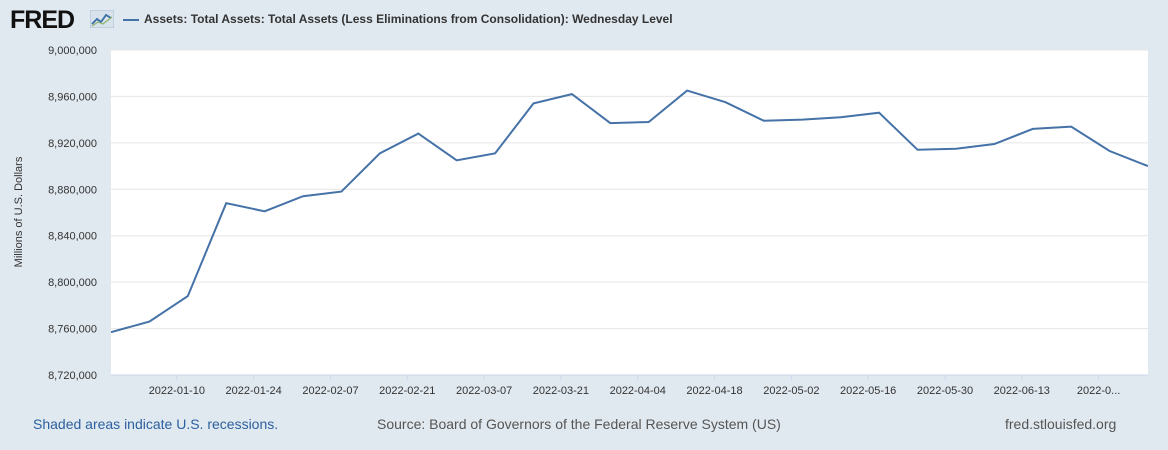 This screenshot has height=450, width=1168. What do you see at coordinates (254, 391) in the screenshot?
I see `x-tick-label: 2022-01-24` at bounding box center [254, 391].